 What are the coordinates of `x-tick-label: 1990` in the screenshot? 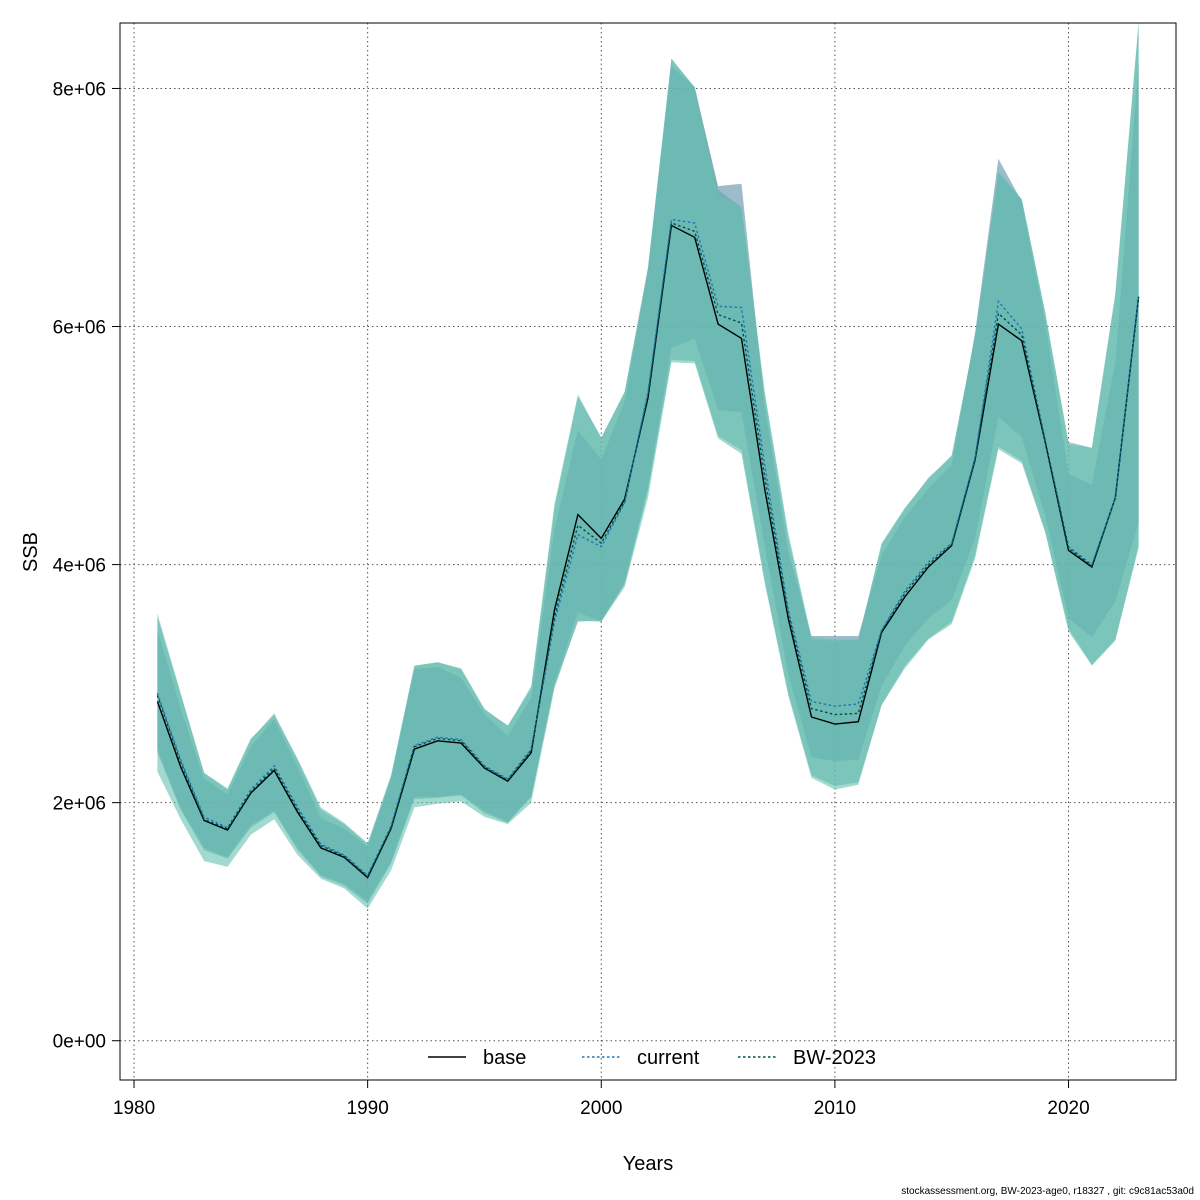 It's located at (368, 1108).